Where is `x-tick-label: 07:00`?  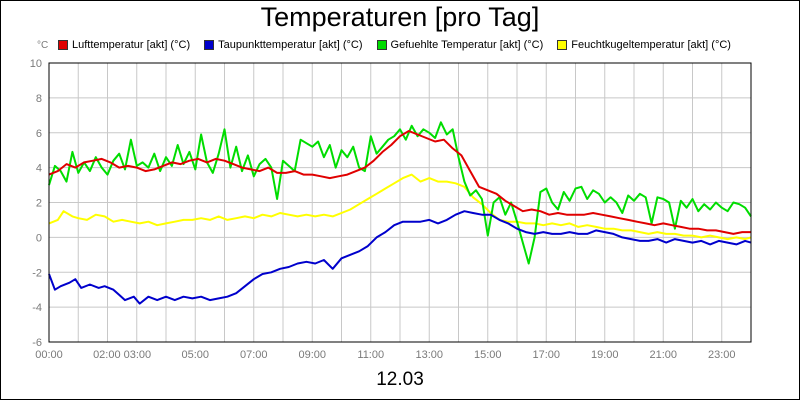
x-tick-label: 07:00 is located at coordinates (254, 355).